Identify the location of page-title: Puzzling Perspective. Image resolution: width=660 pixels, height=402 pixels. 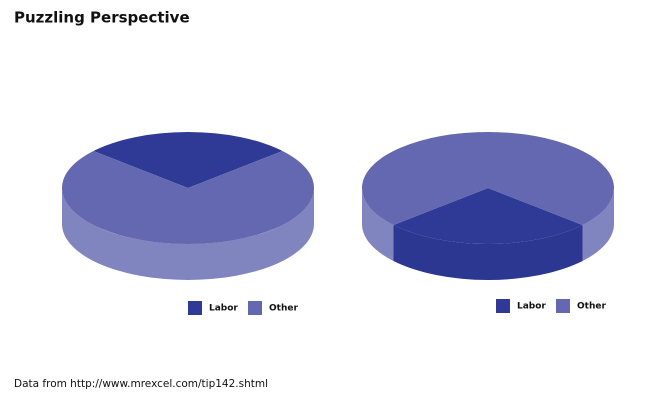
(102, 18).